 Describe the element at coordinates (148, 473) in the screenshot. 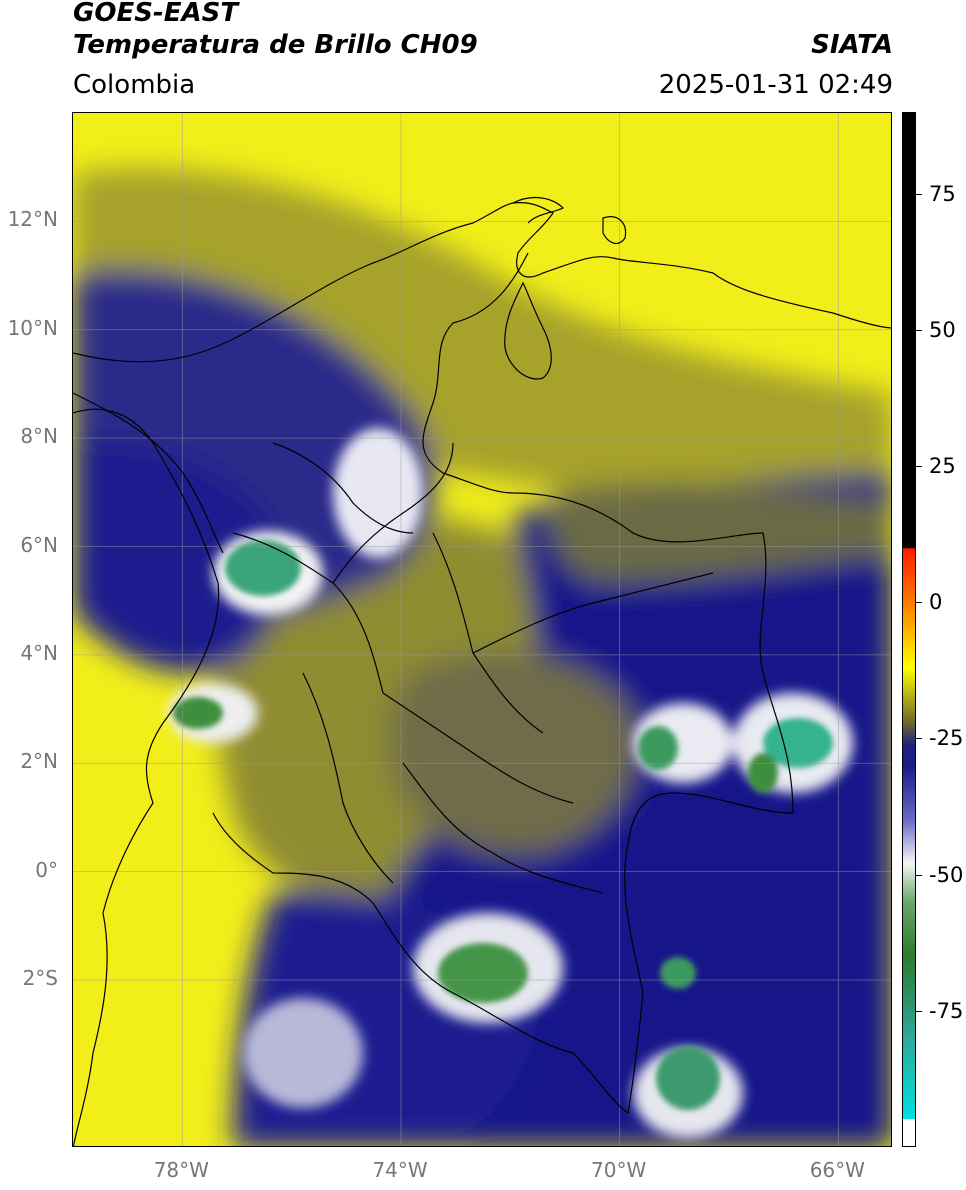

I see `panama-border` at that location.